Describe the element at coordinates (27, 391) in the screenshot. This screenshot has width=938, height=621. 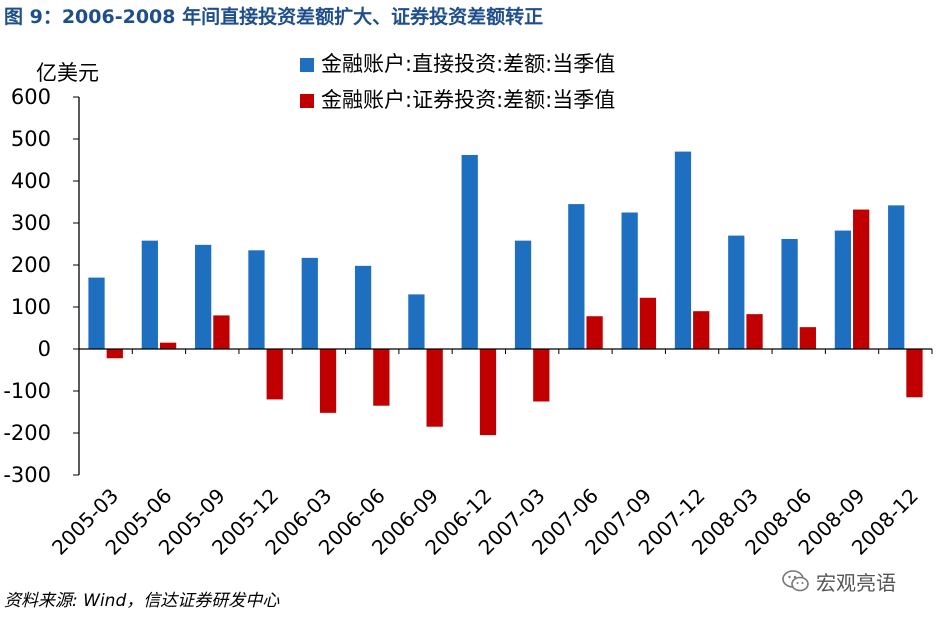
I see `y-tick-label: -100` at that location.